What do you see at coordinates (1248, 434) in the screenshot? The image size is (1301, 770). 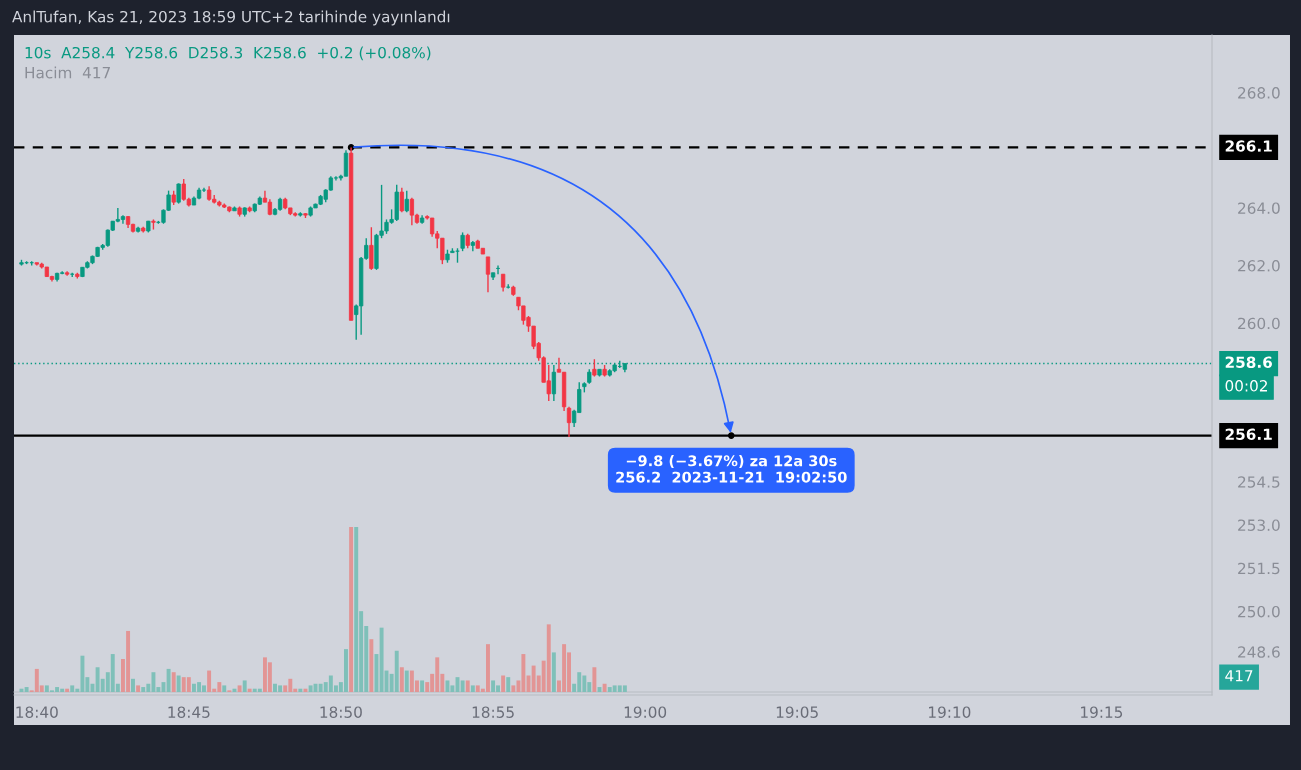 I see `ref-line-label: 256.1` at bounding box center [1248, 434].